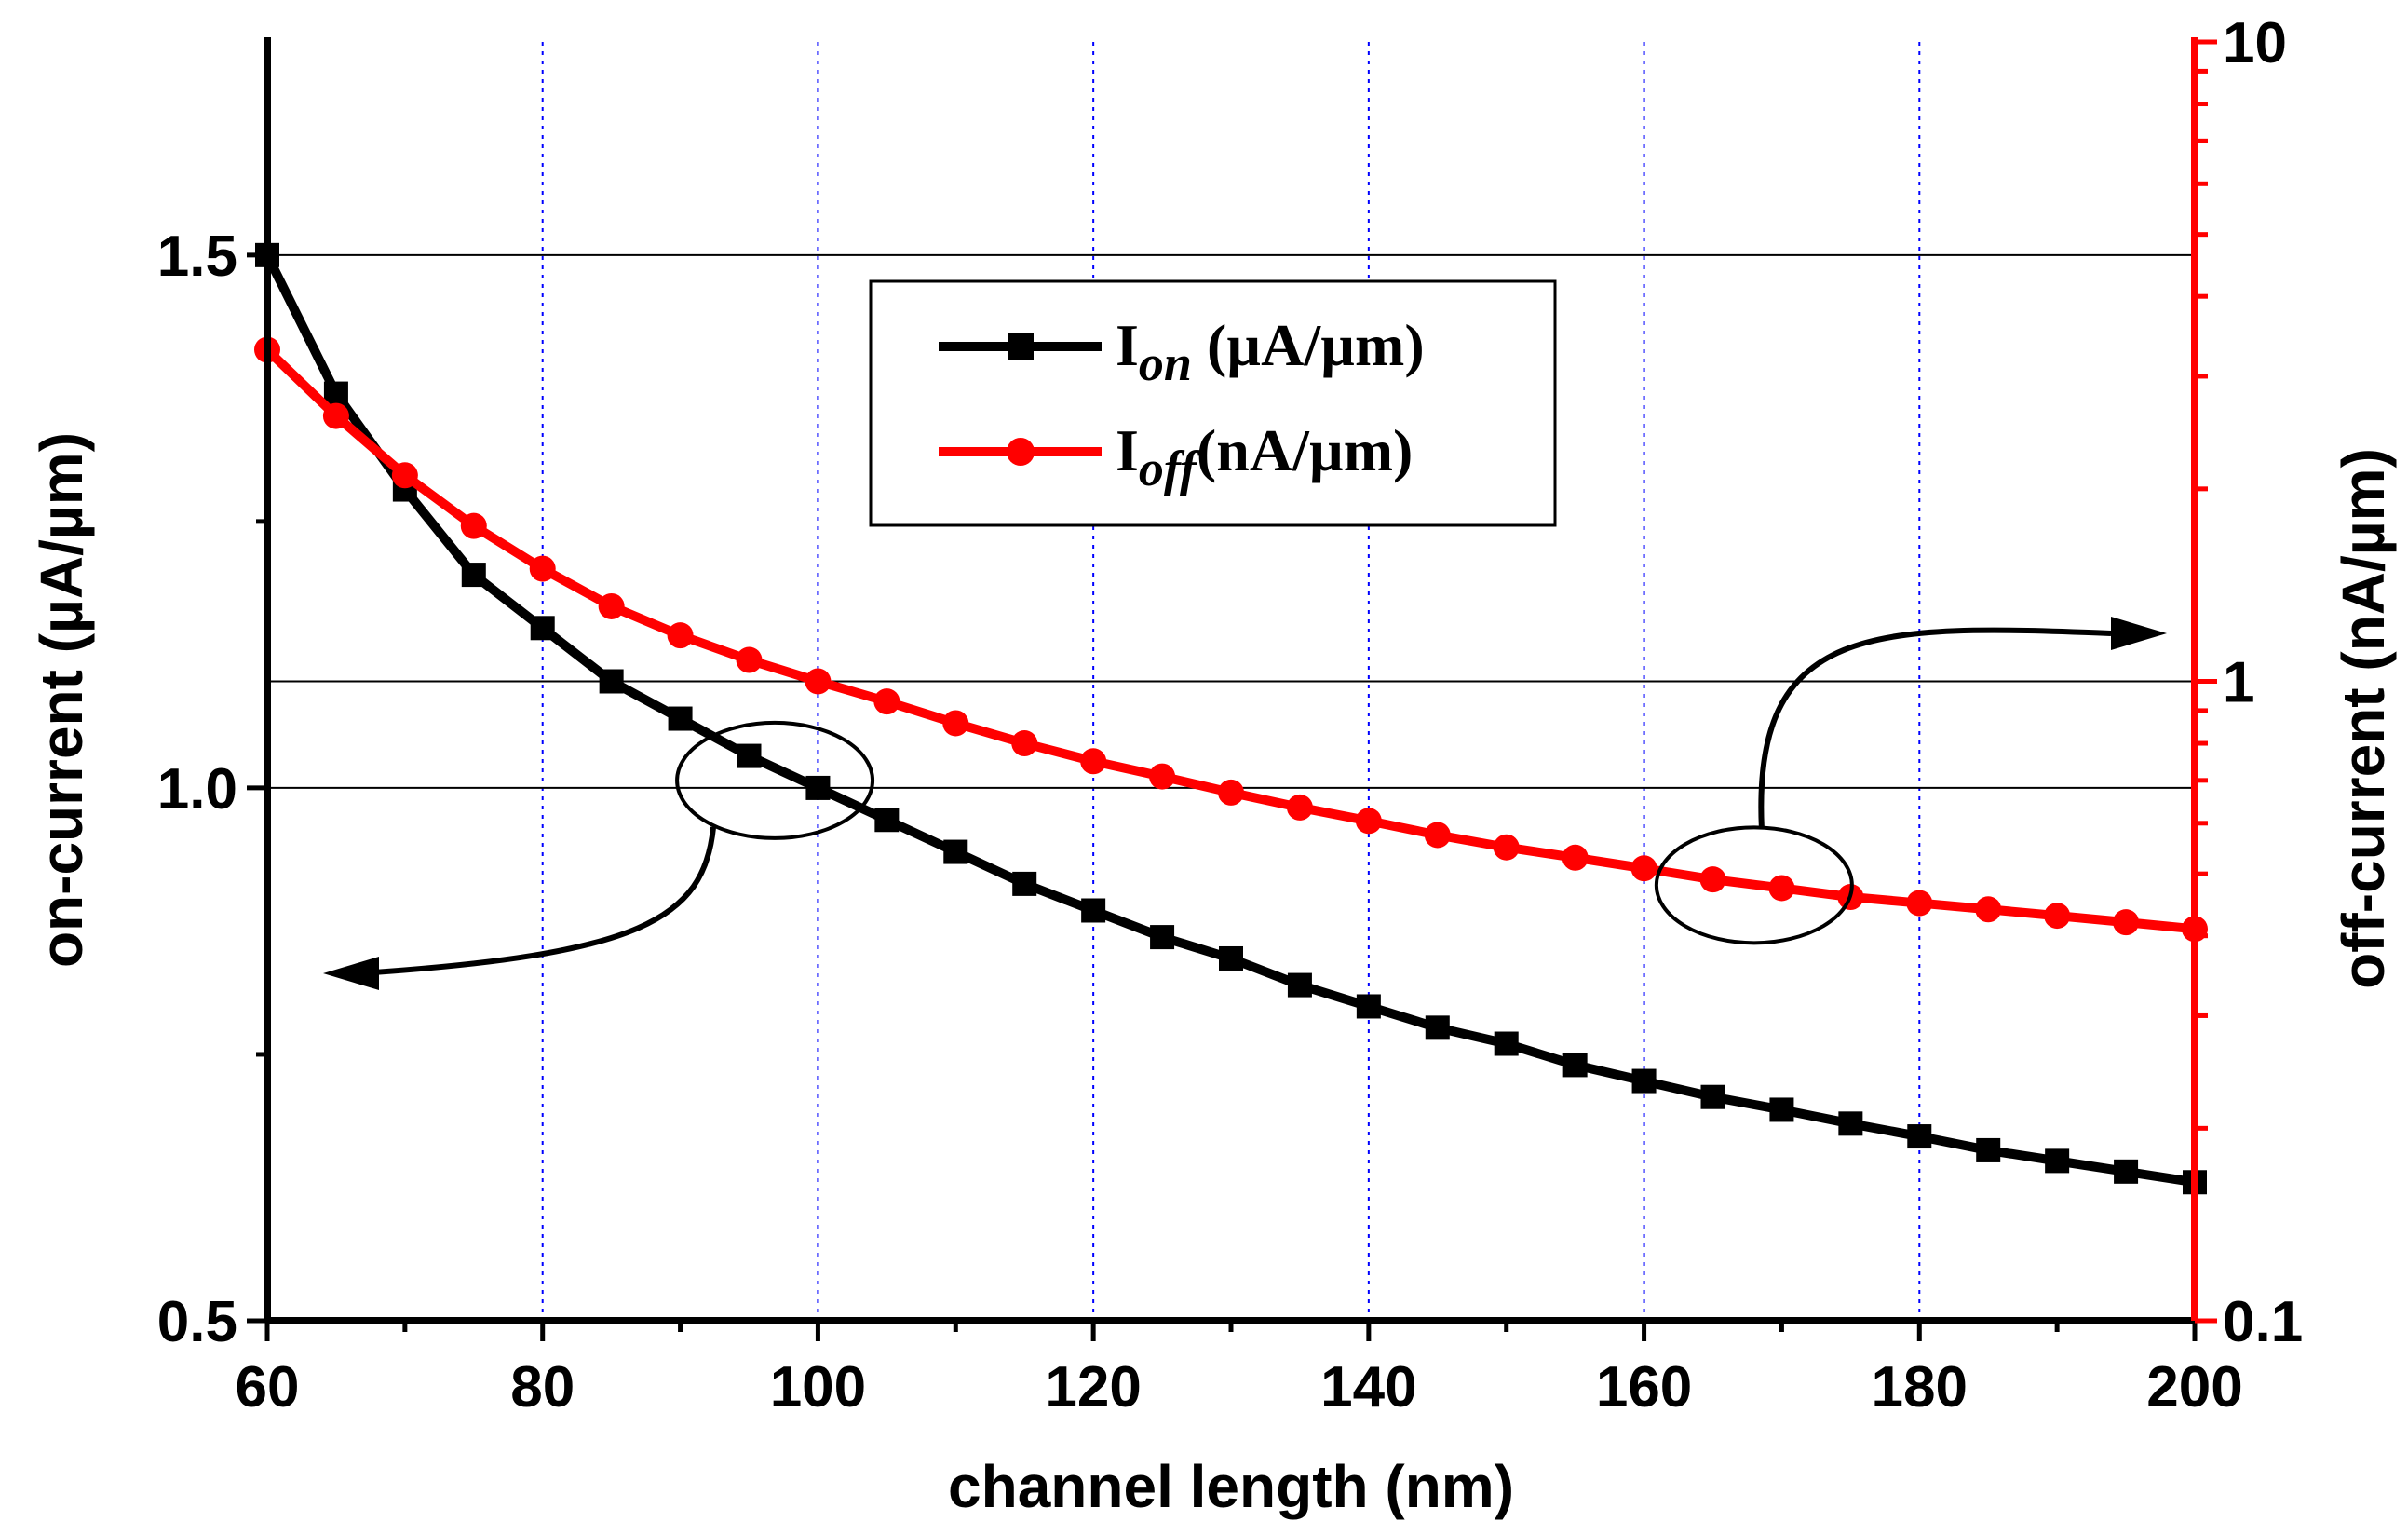 This screenshot has width=2408, height=1535. What do you see at coordinates (1170, 468) in the screenshot?
I see `legend-label-sub: off` at bounding box center [1170, 468].